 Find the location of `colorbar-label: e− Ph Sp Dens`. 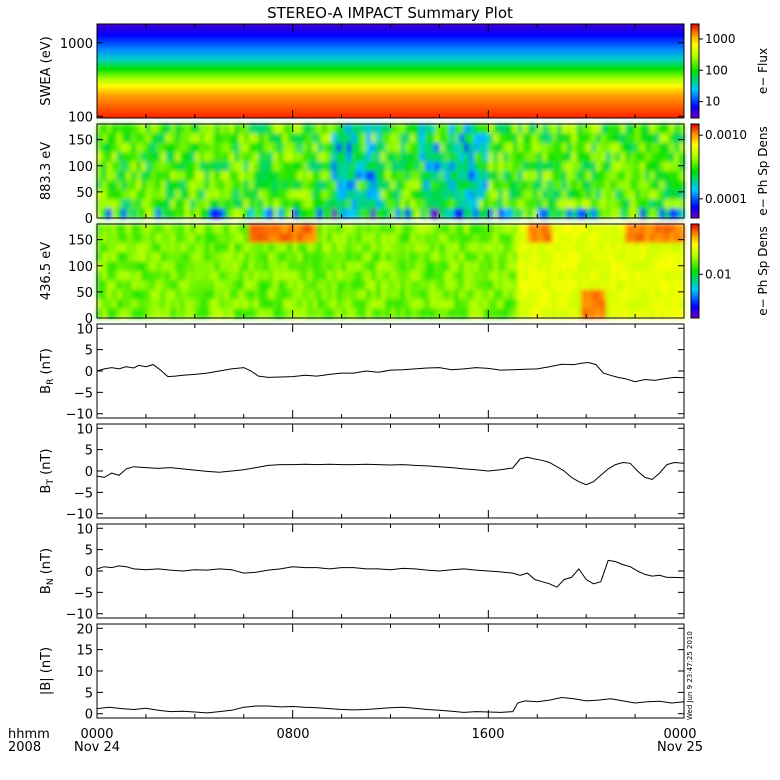

colorbar-label: e− Ph Sp Dens is located at coordinates (763, 170).